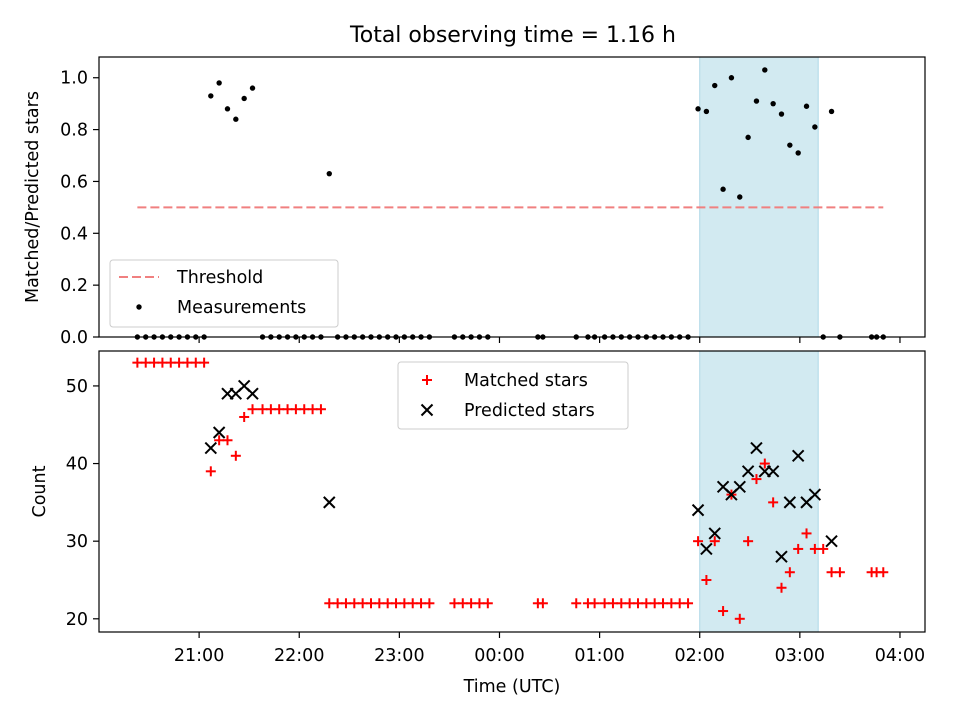  I want to click on legend-label: Threshold, so click(219, 278).